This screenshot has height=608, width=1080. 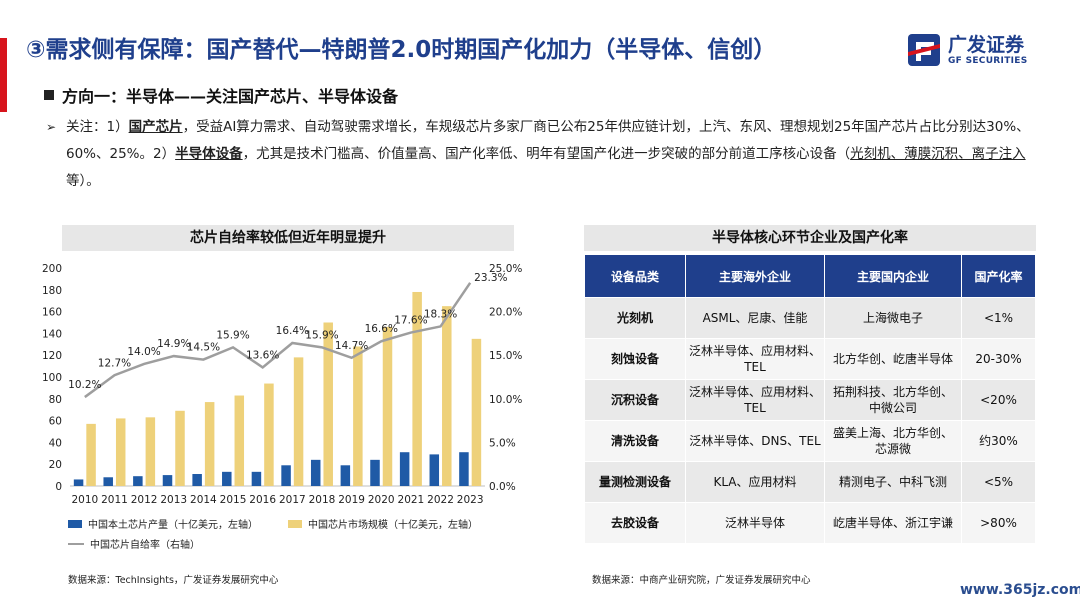 What do you see at coordinates (52, 356) in the screenshot?
I see `y-left-tick-label: 120` at bounding box center [52, 356].